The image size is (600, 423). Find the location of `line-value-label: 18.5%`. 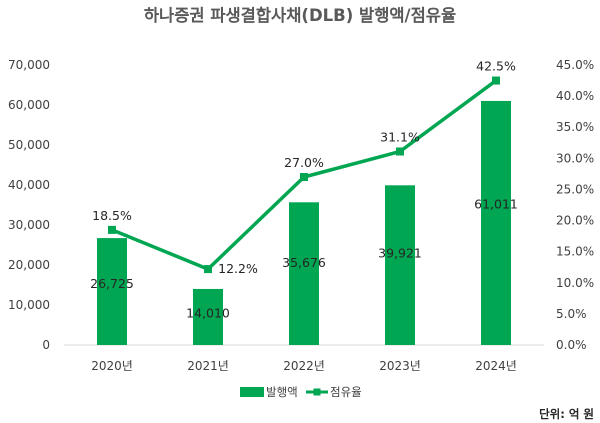

line-value-label: 18.5% is located at coordinates (112, 215).